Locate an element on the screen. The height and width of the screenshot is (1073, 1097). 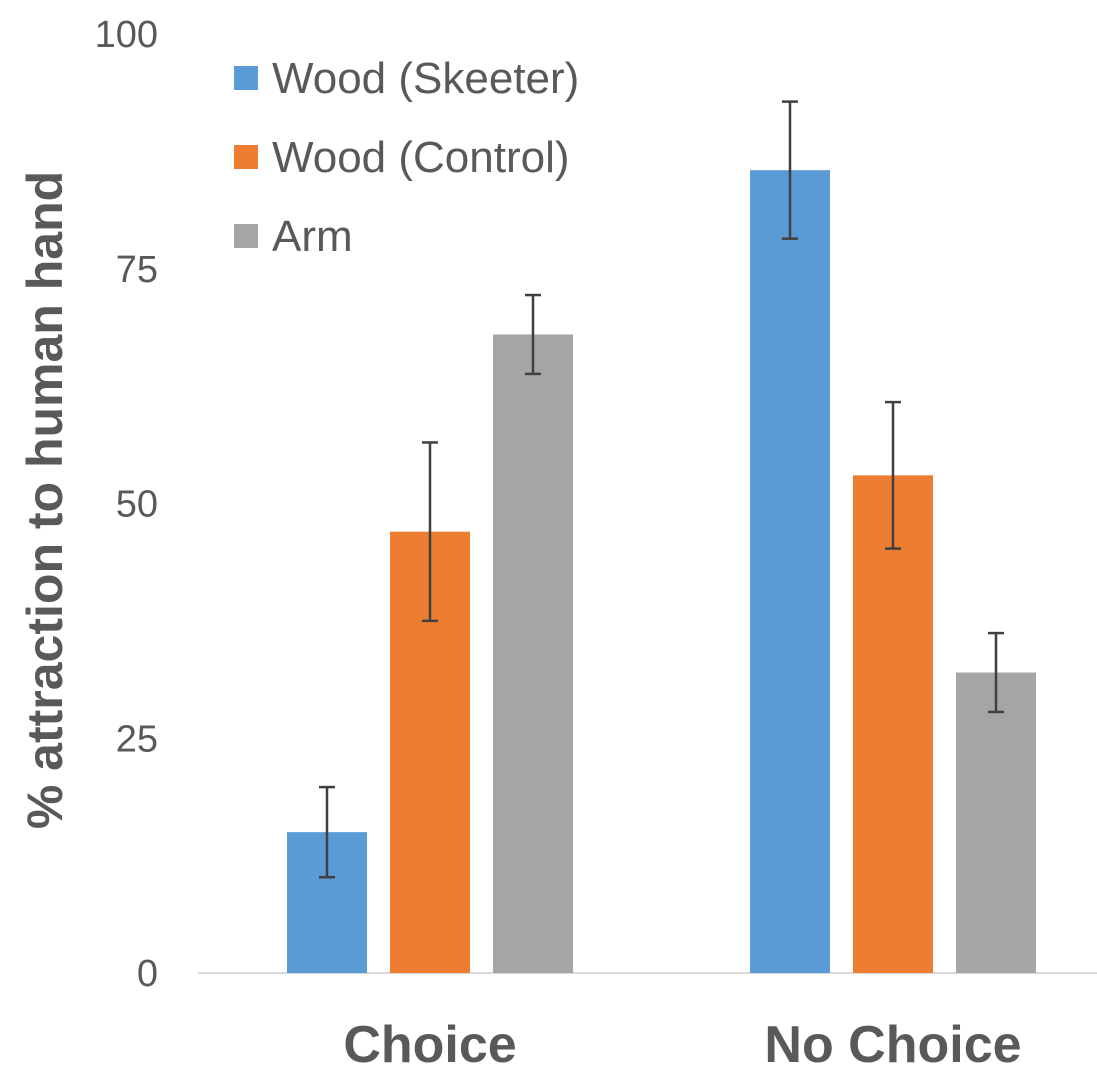
legend: Wood (Skeeter) Wood (Control) Arm is located at coordinates (406, 157).